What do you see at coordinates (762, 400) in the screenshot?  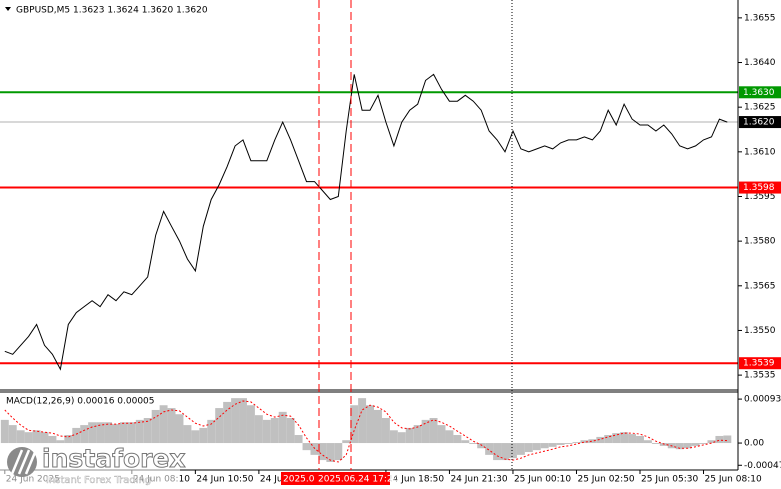 I see `y-tick-label: 0.00093` at bounding box center [762, 400].